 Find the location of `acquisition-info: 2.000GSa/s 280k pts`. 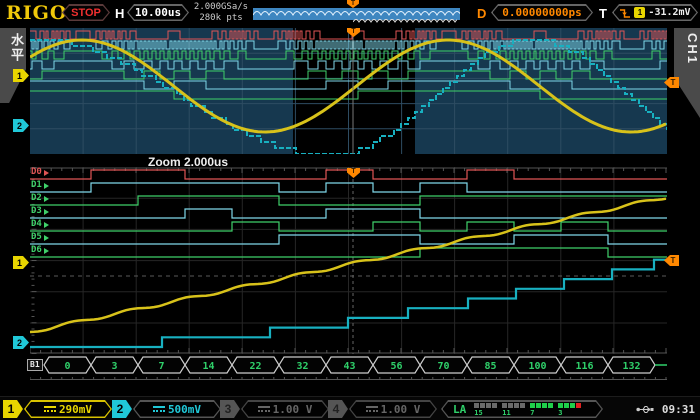

acquisition-info: 2.000GSa/s 280k pts is located at coordinates (221, 13).